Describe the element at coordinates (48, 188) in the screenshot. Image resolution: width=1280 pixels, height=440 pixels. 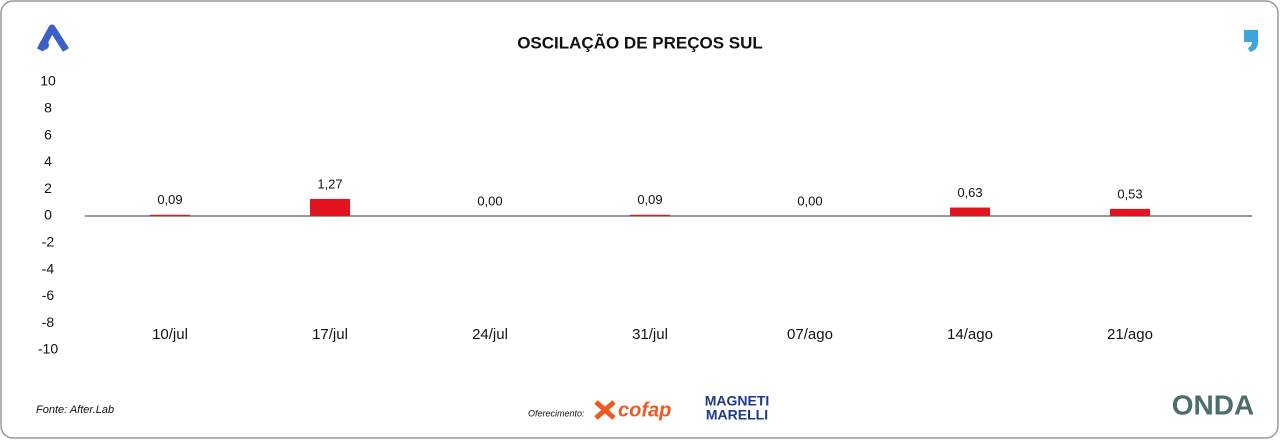
I see `y-tick-label: 2` at that location.